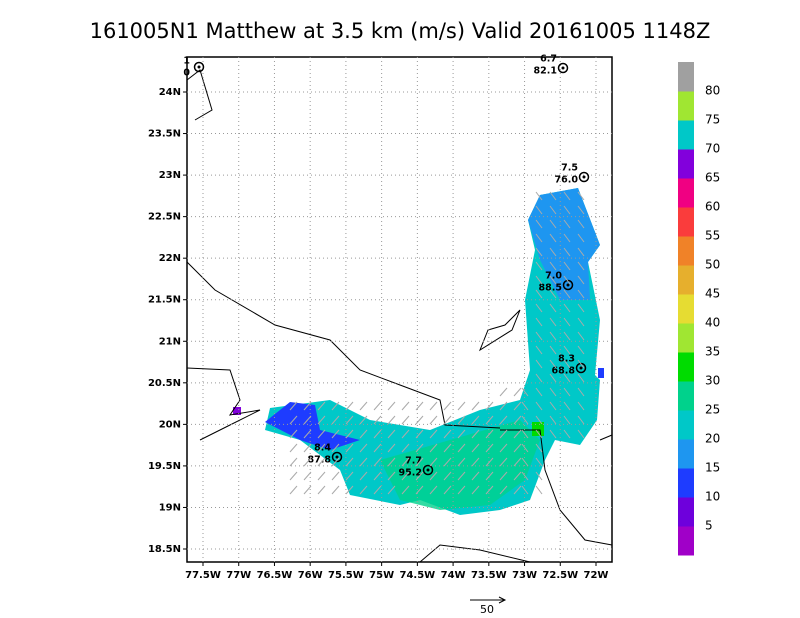 The image size is (800, 618). What do you see at coordinates (712, 439) in the screenshot?
I see `colorbar-label: 20` at bounding box center [712, 439].